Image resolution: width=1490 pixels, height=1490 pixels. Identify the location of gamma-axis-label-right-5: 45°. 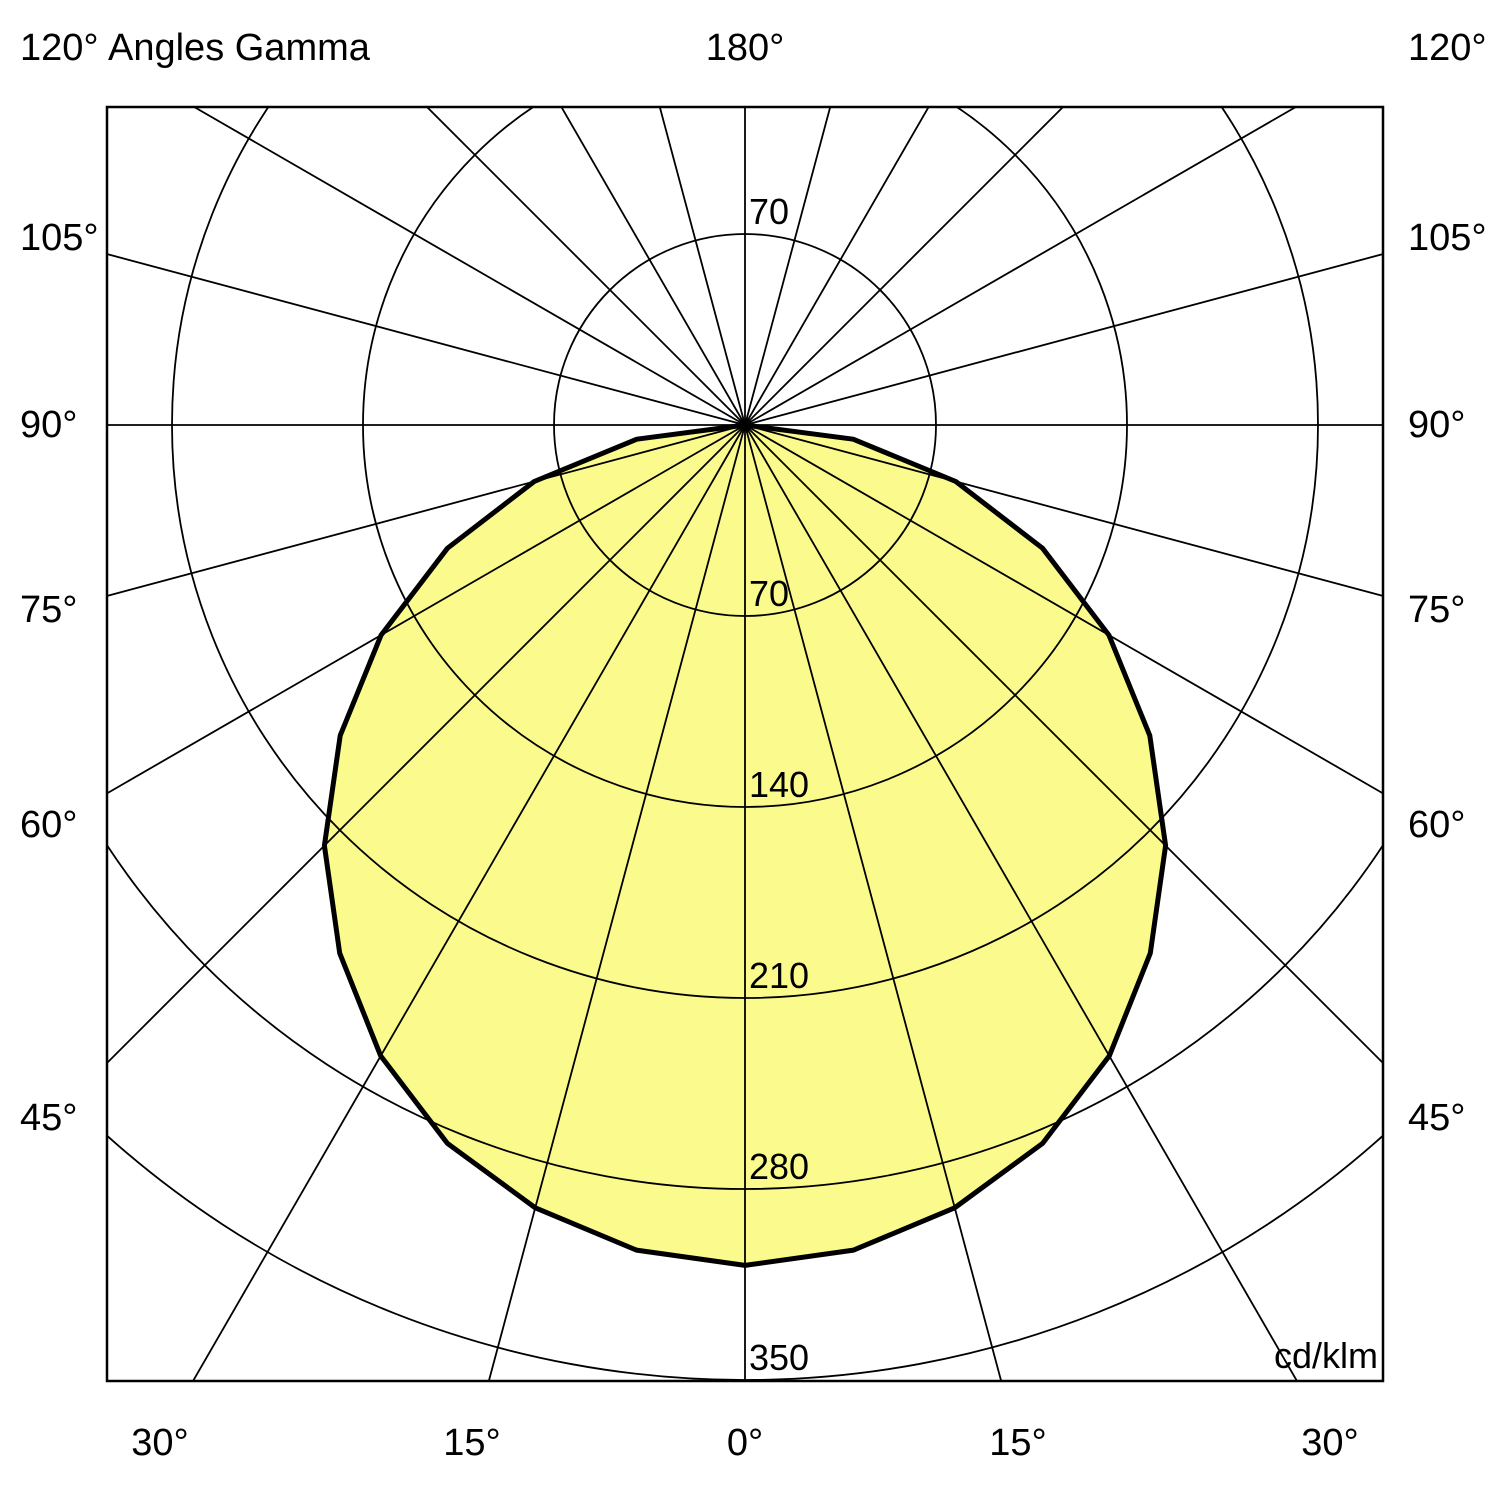
(1437, 1118).